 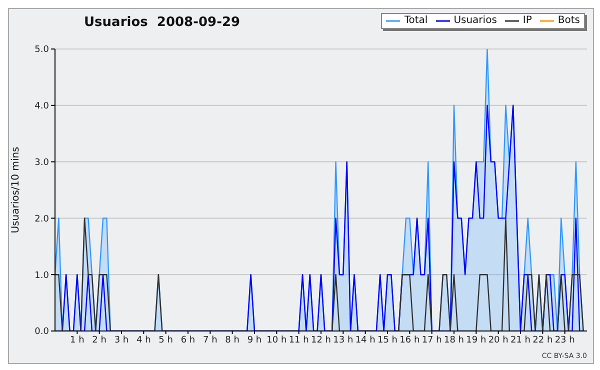 I want to click on x-tick-label: 21 h, so click(x=520, y=340).